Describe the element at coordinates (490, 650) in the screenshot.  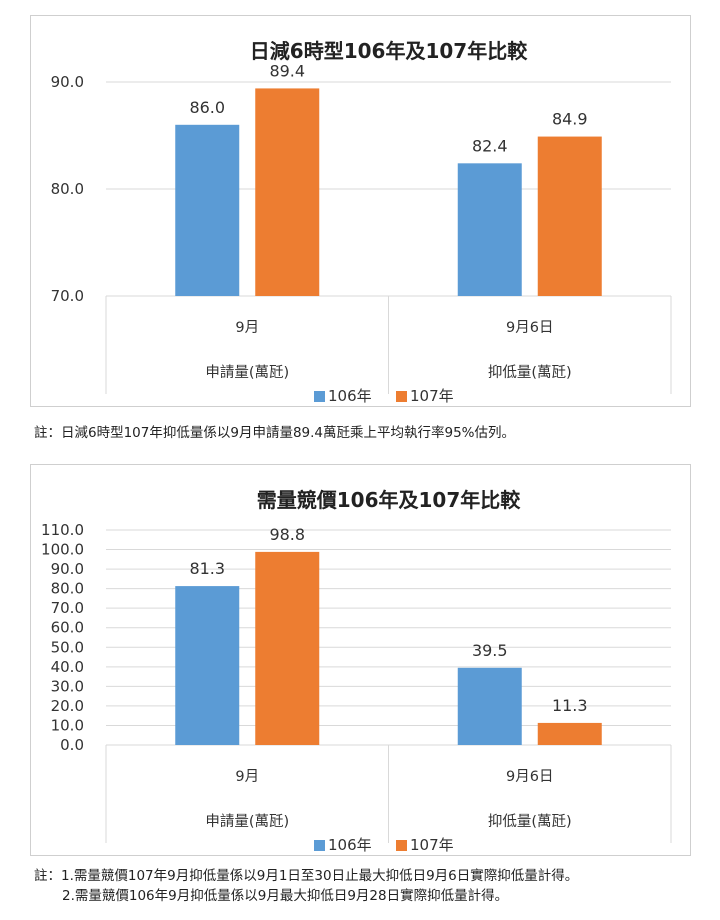
I see `data-label: 39.5` at that location.